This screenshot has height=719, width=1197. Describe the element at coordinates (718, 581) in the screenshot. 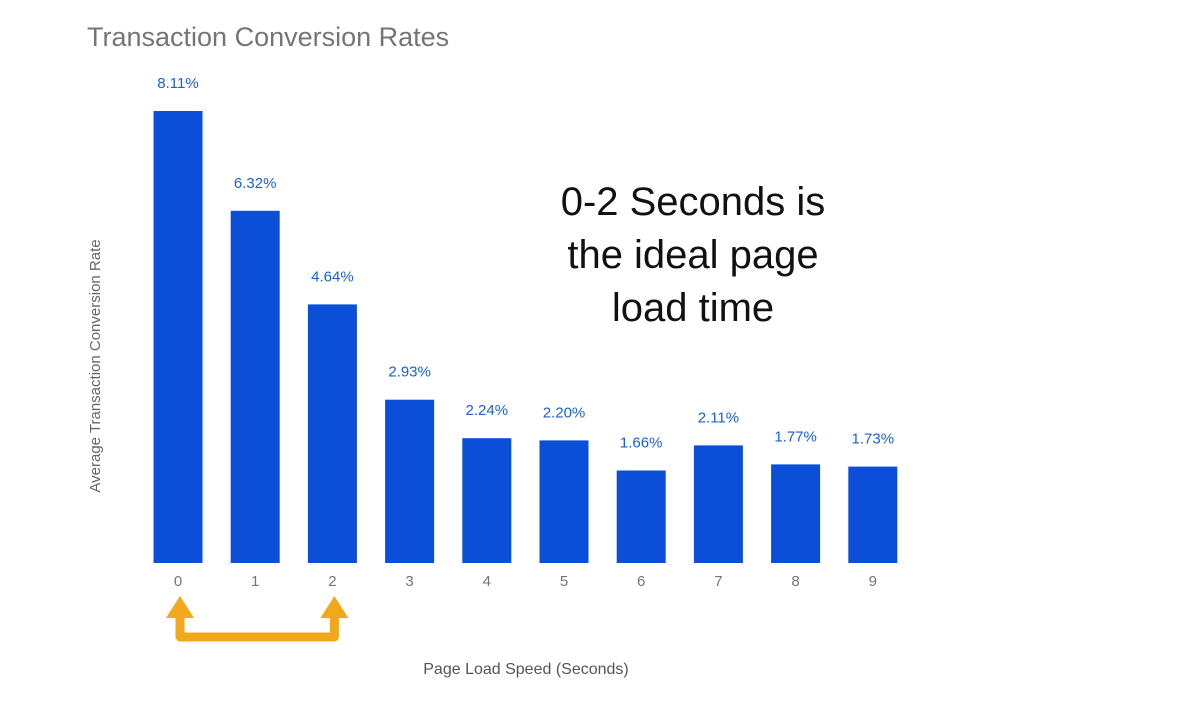

I see `x-tick-label-7: 7` at that location.